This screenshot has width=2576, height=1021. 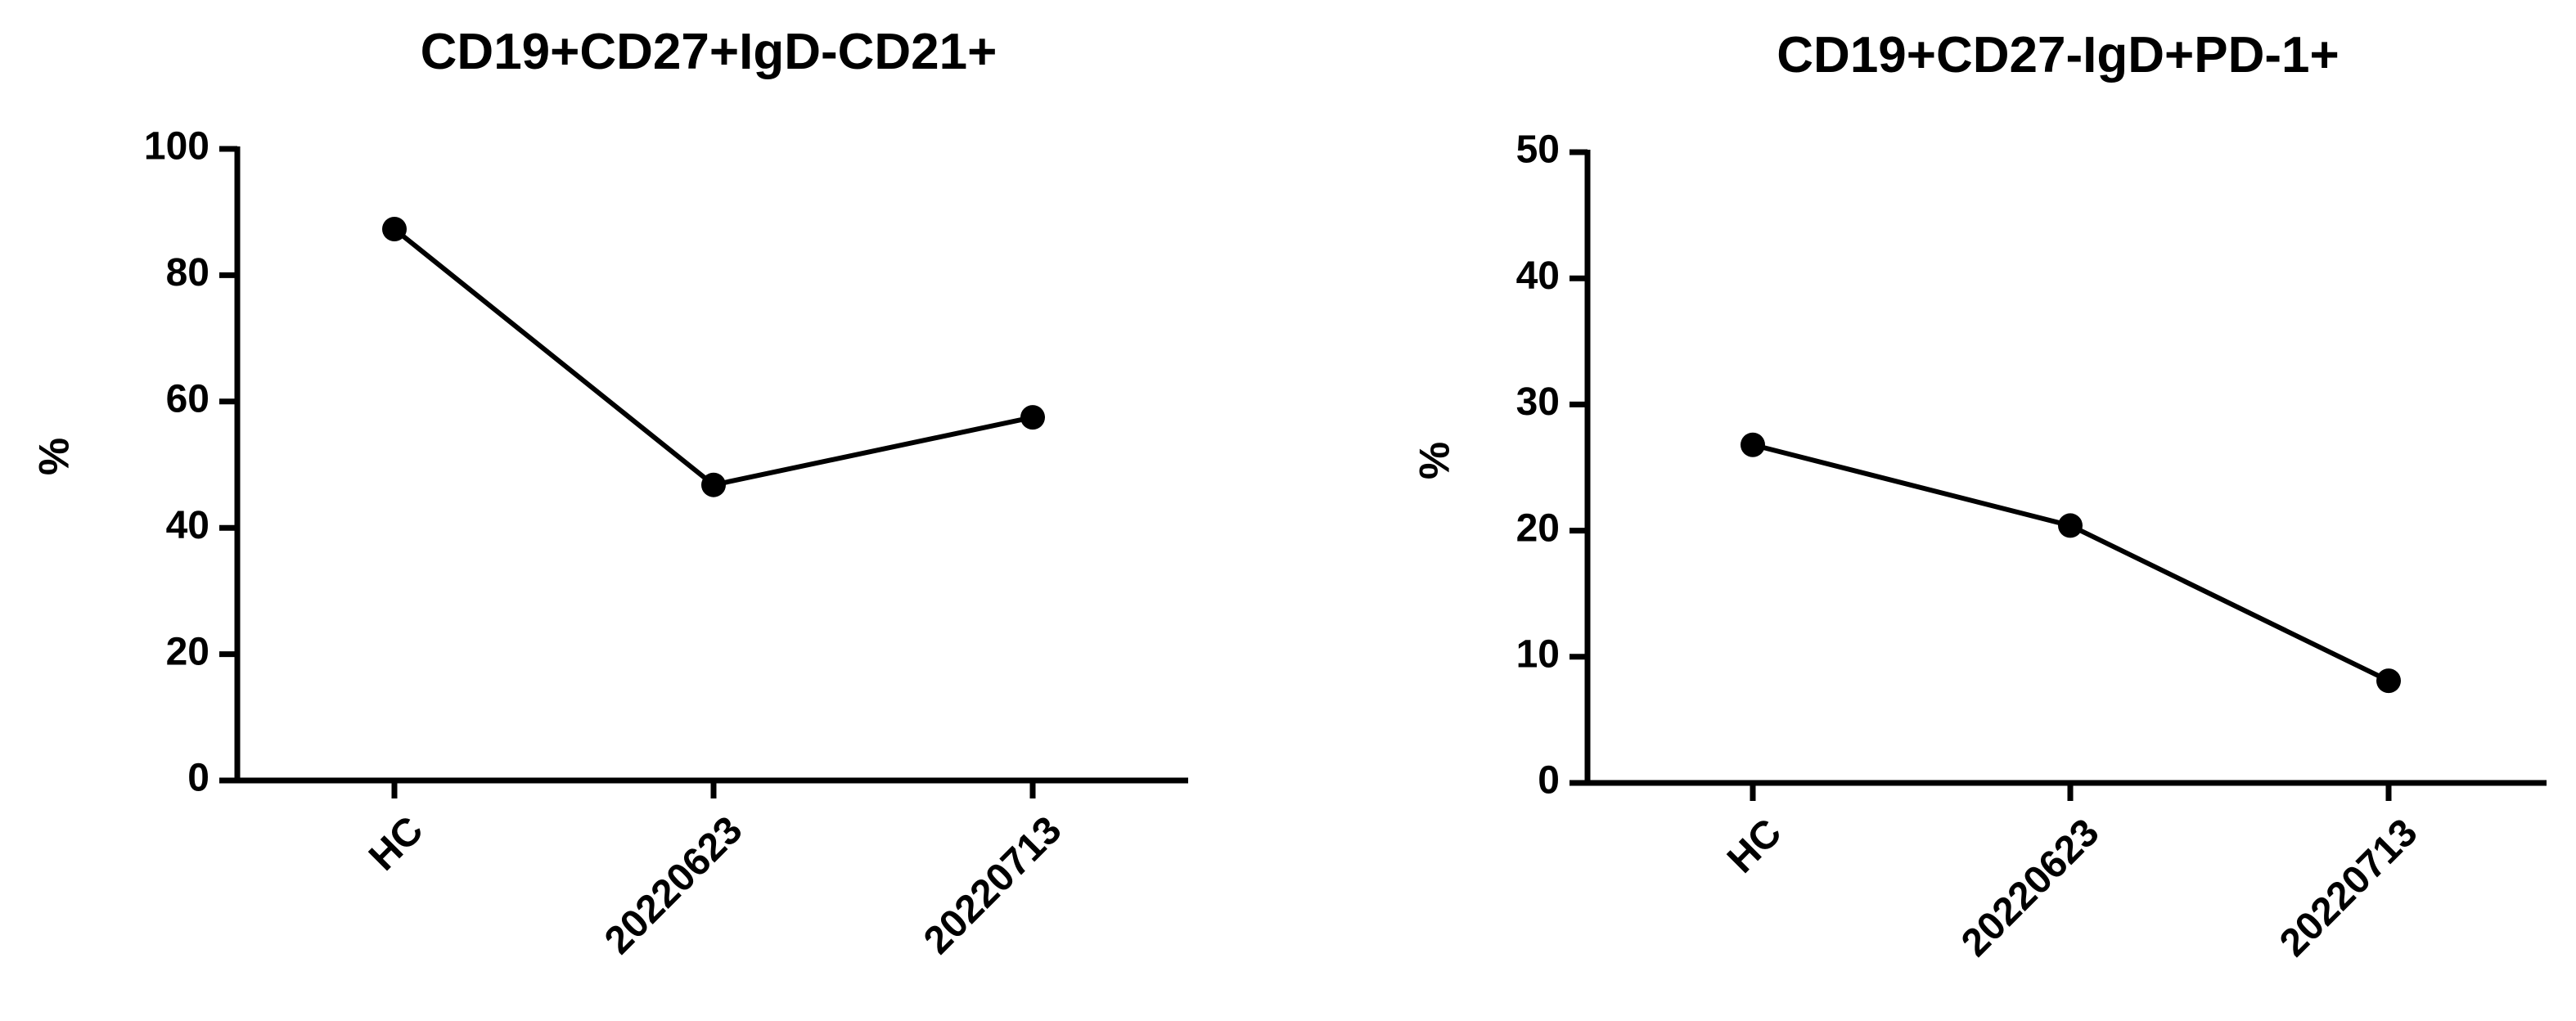 What do you see at coordinates (187, 399) in the screenshot?
I see `y-tick-label: 60` at bounding box center [187, 399].